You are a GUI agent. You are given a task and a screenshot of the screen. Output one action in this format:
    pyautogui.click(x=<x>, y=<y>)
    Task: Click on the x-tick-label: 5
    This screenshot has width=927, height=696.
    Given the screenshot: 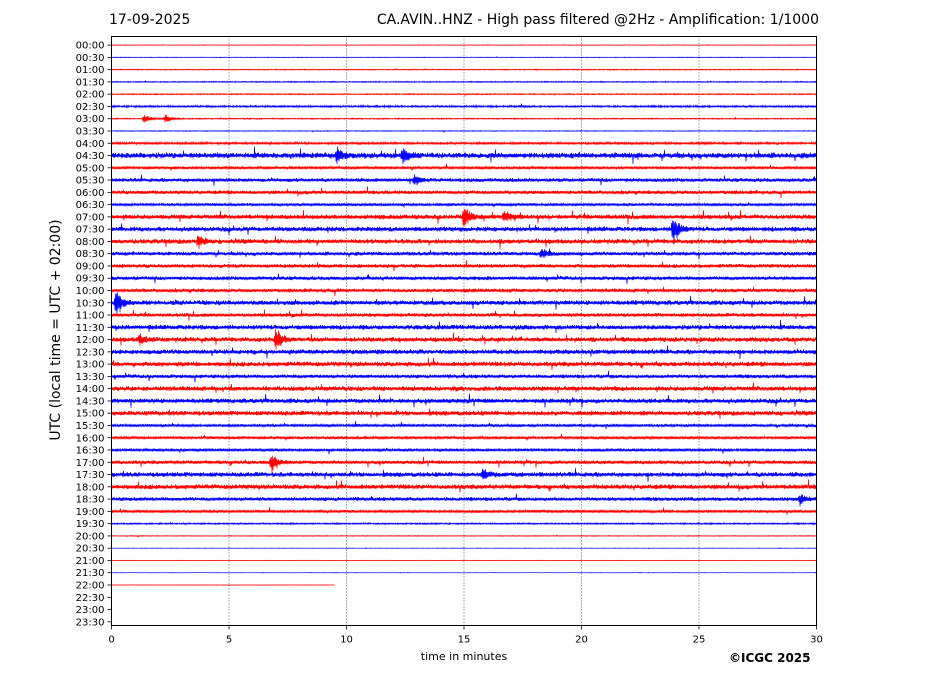 What is the action you would take?
    pyautogui.click(x=229, y=640)
    